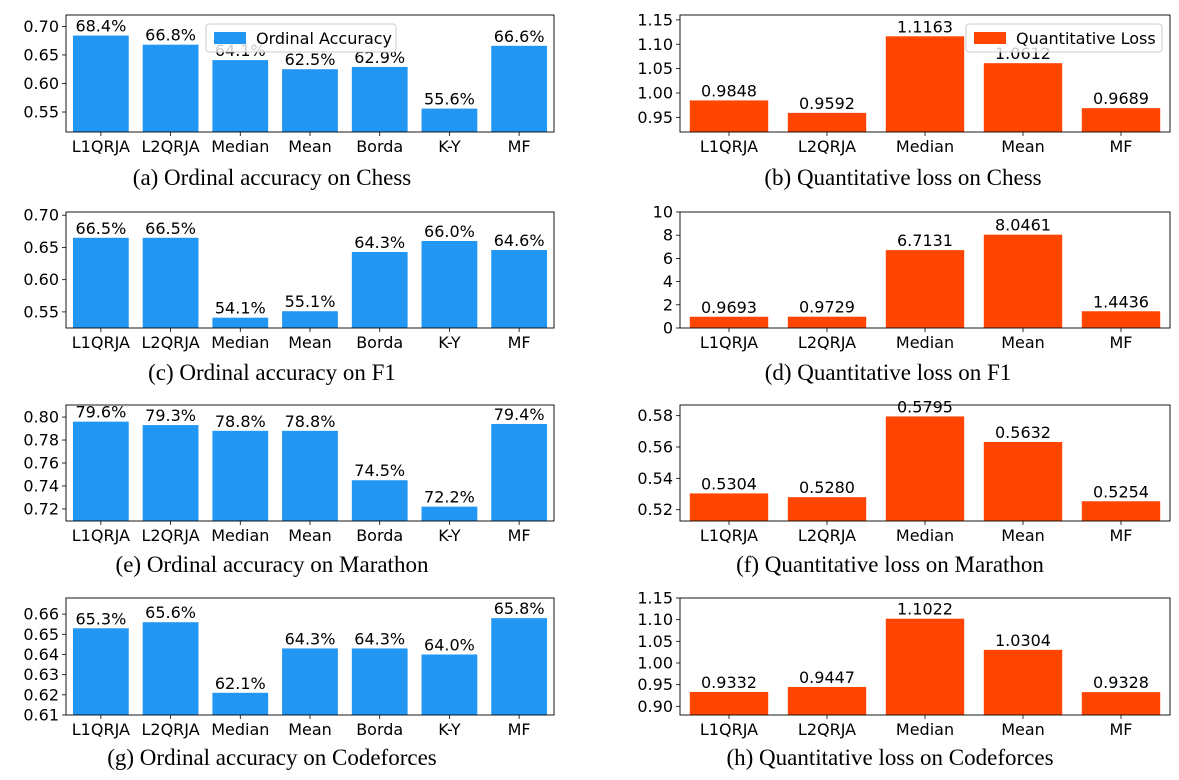 The height and width of the screenshot is (780, 1179). I want to click on x-tick-label-g-0: L1QRJA, so click(101, 729).